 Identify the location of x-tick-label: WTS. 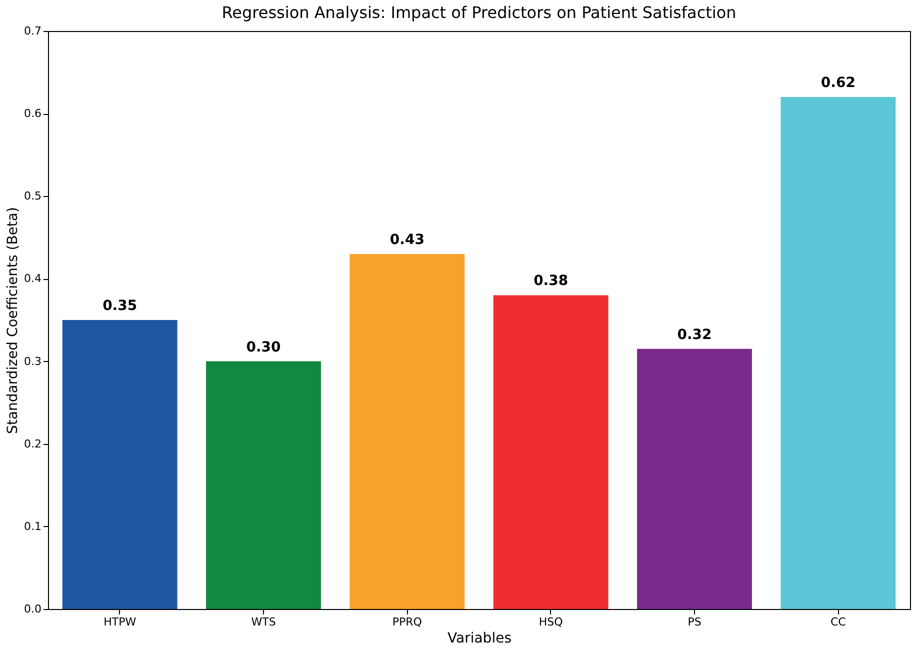
(263, 622).